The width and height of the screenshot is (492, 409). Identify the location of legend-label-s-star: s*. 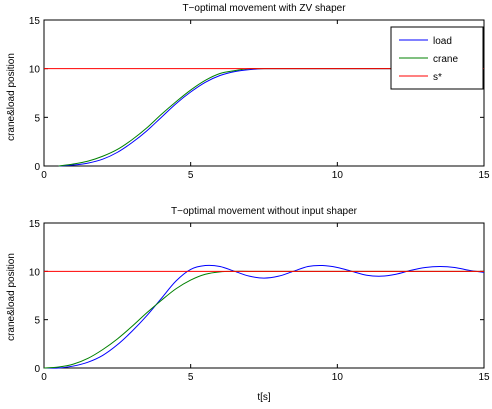
(437, 77).